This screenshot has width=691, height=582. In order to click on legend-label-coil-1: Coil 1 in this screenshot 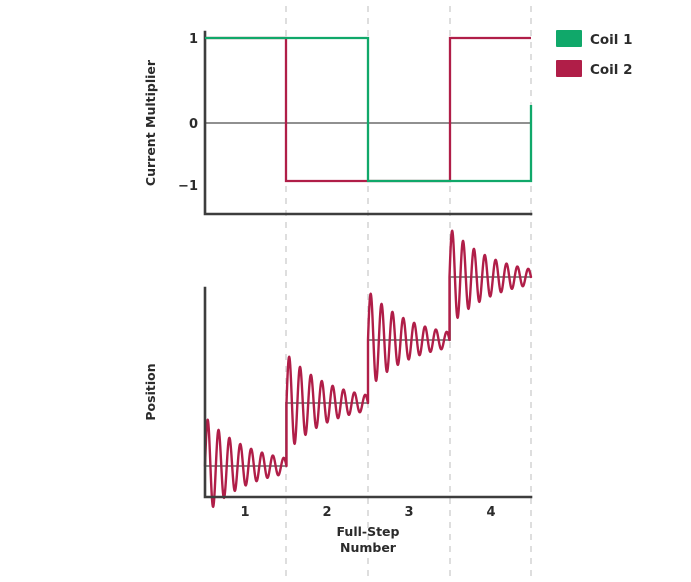, I will do `click(611, 40)`.